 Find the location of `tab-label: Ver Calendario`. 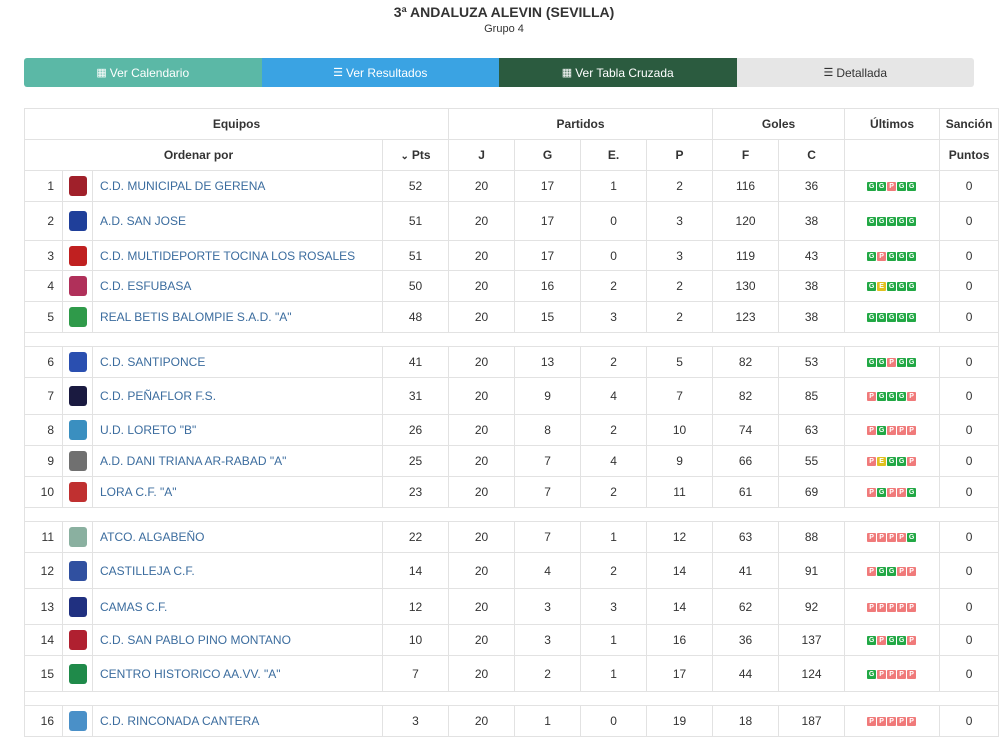

tab-label: Ver Calendario is located at coordinates (149, 72).